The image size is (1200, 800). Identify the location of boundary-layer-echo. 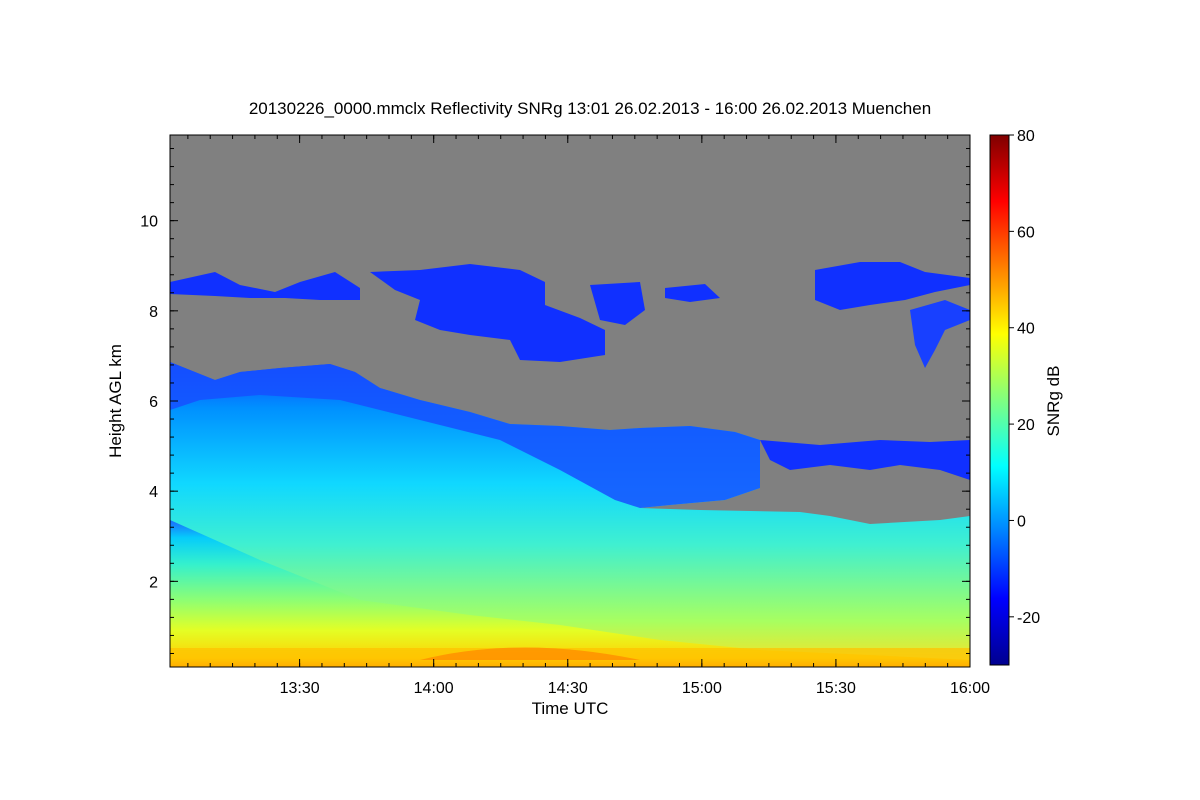
(570, 593).